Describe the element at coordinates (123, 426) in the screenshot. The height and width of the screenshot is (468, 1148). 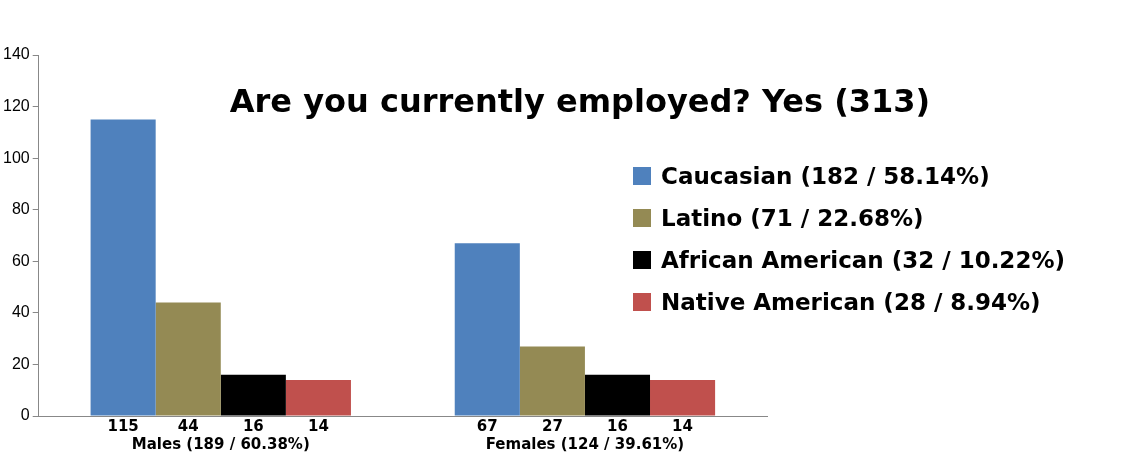
I see `data-label: 115` at that location.